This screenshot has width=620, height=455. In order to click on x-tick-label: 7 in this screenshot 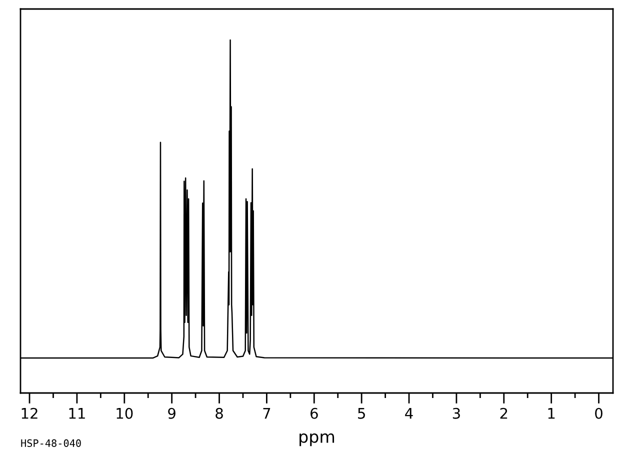, I will do `click(266, 413)`.